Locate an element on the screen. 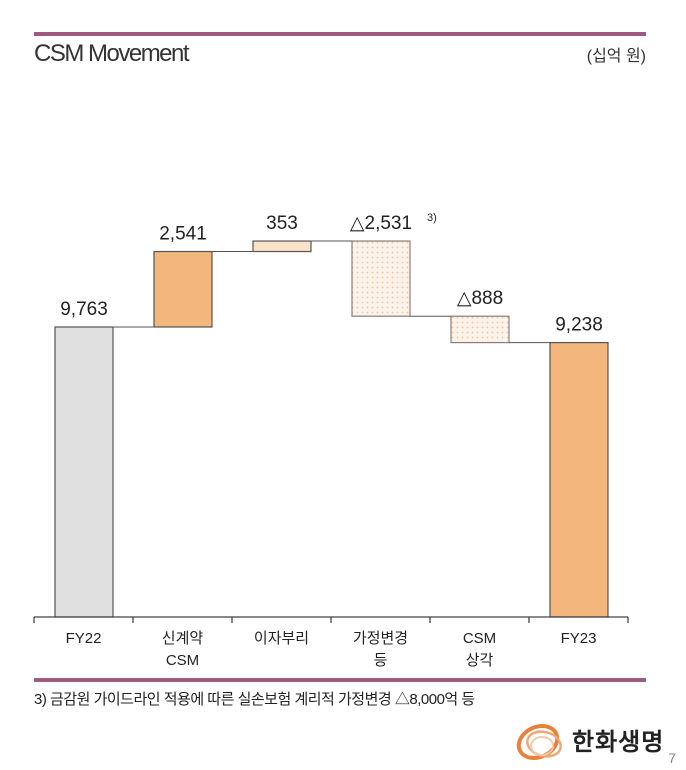 The height and width of the screenshot is (770, 686). value-label: 9,763 is located at coordinates (84, 309).